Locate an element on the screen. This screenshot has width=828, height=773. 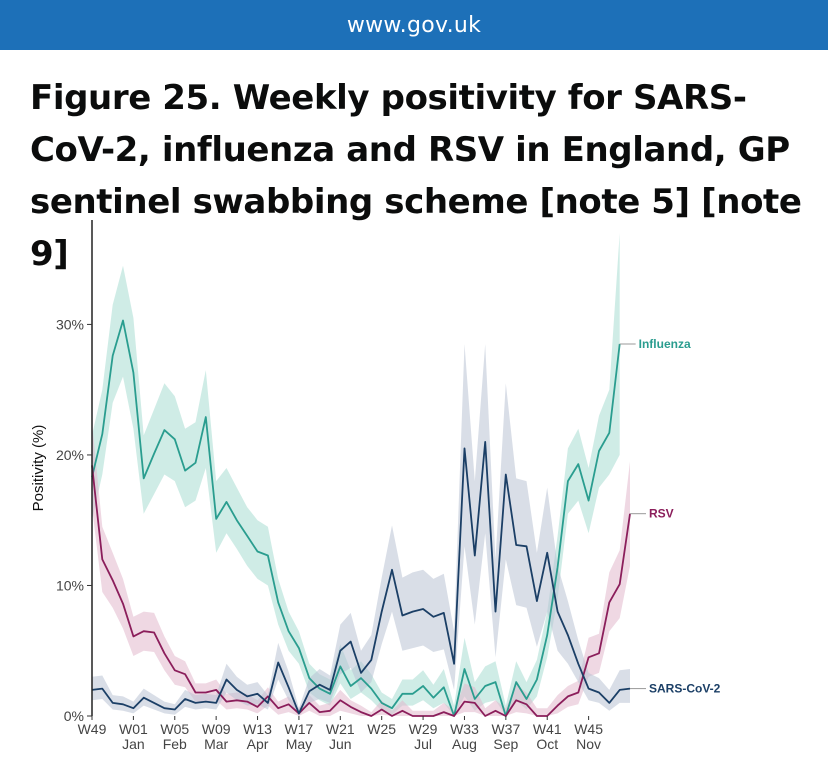
x-tick-week-label: W33 is located at coordinates (464, 729).